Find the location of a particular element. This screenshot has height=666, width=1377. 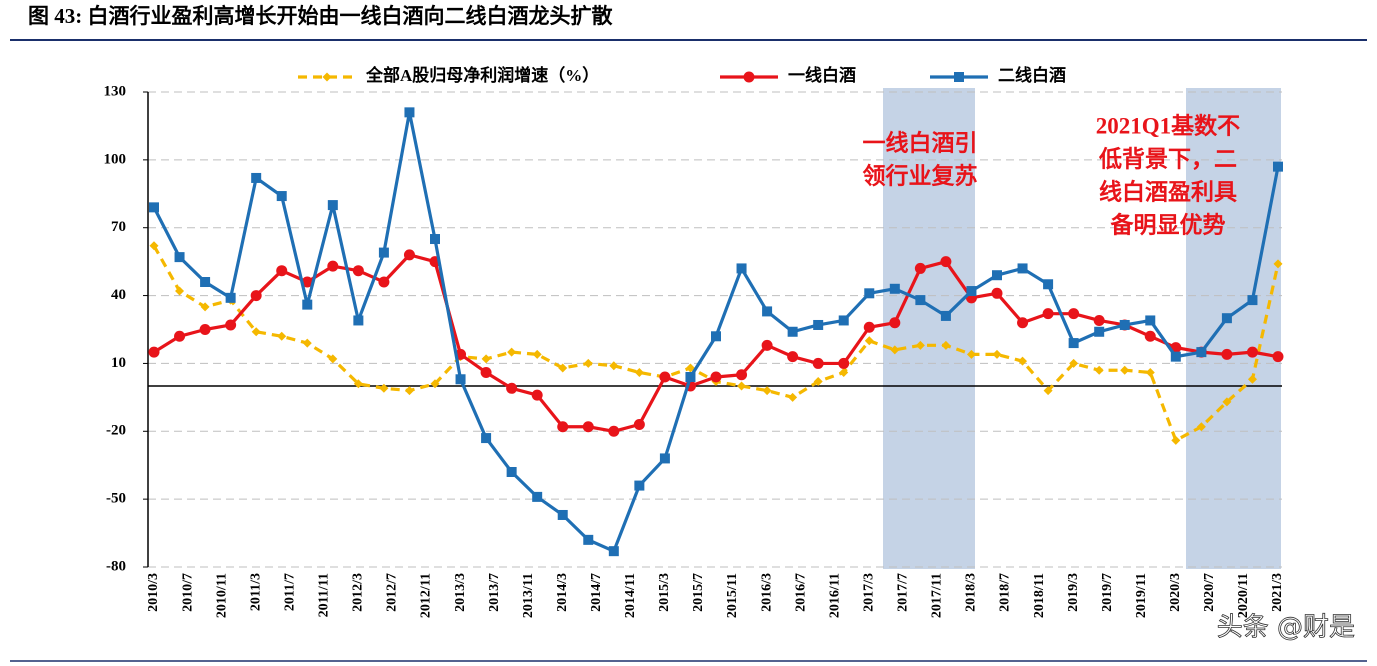

highlight-band is located at coordinates (1233, 328).